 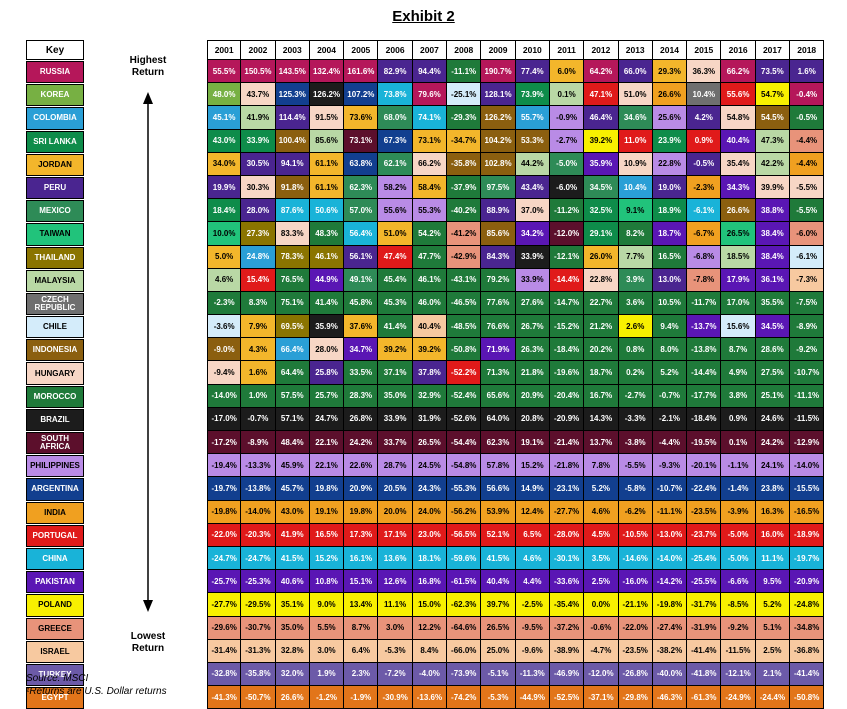 I want to click on return-cell: 10.4%, so click(x=635, y=187).